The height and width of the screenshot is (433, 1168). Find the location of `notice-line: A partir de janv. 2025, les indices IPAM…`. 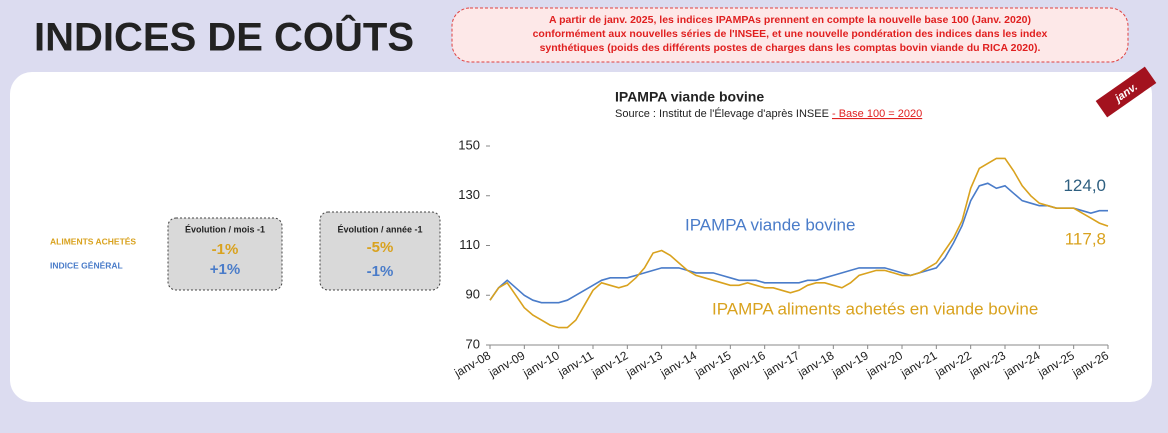

notice-line: A partir de janv. 2025, les indices IPAM… is located at coordinates (790, 20).